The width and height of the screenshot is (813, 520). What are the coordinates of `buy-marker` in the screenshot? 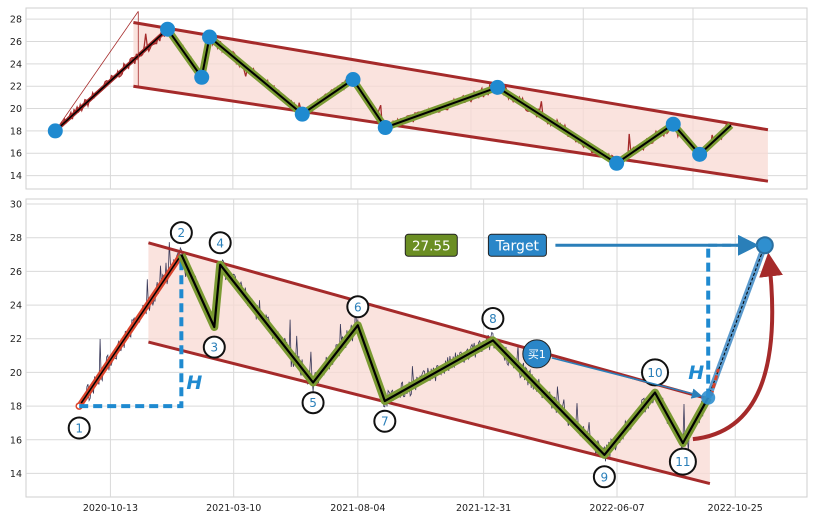 It's located at (537, 354).